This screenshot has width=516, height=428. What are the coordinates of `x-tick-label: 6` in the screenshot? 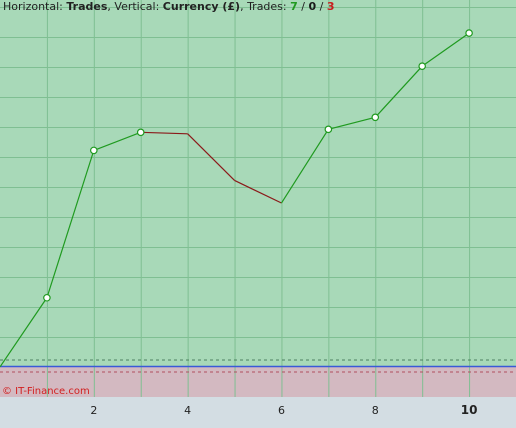 It's located at (281, 410).